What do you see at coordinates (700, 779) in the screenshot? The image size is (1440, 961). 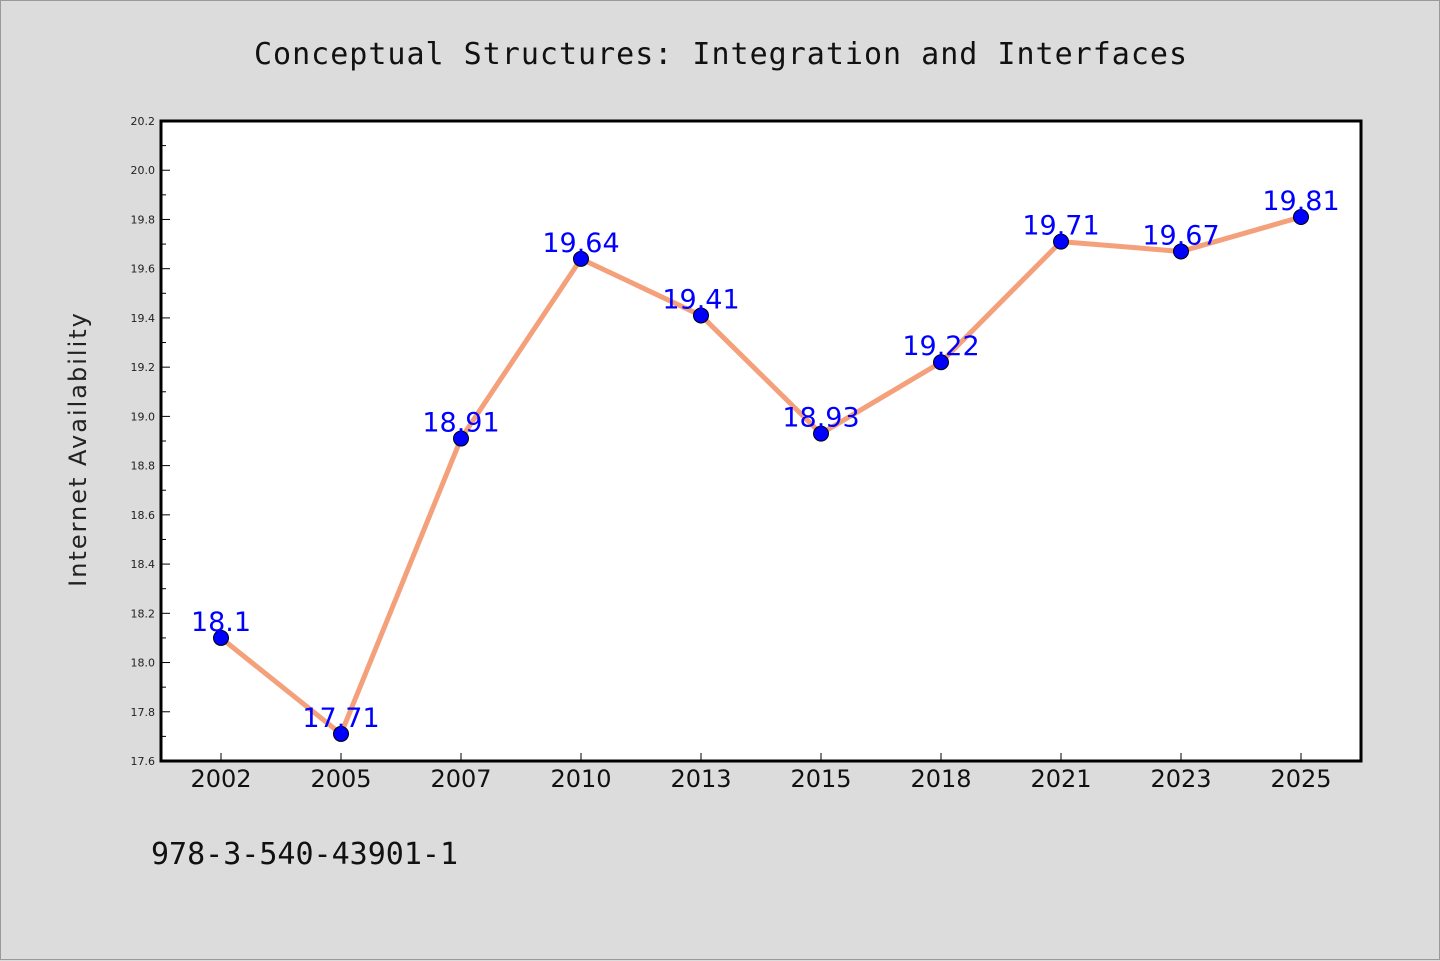 I see `x-tick-label: 2013` at bounding box center [700, 779].